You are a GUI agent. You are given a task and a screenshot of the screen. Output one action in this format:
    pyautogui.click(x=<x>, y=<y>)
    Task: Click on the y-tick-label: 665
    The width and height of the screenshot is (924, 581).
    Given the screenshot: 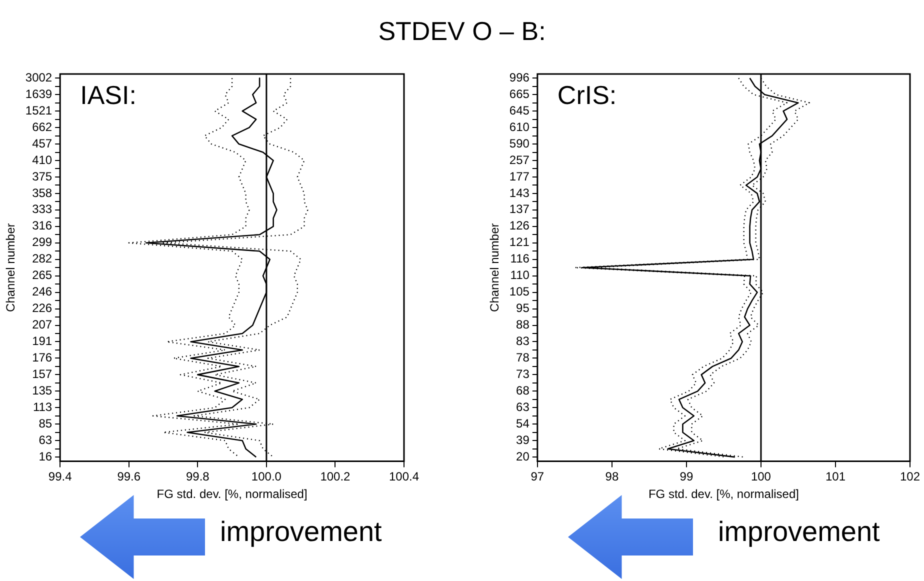 What is the action you would take?
    pyautogui.click(x=519, y=93)
    